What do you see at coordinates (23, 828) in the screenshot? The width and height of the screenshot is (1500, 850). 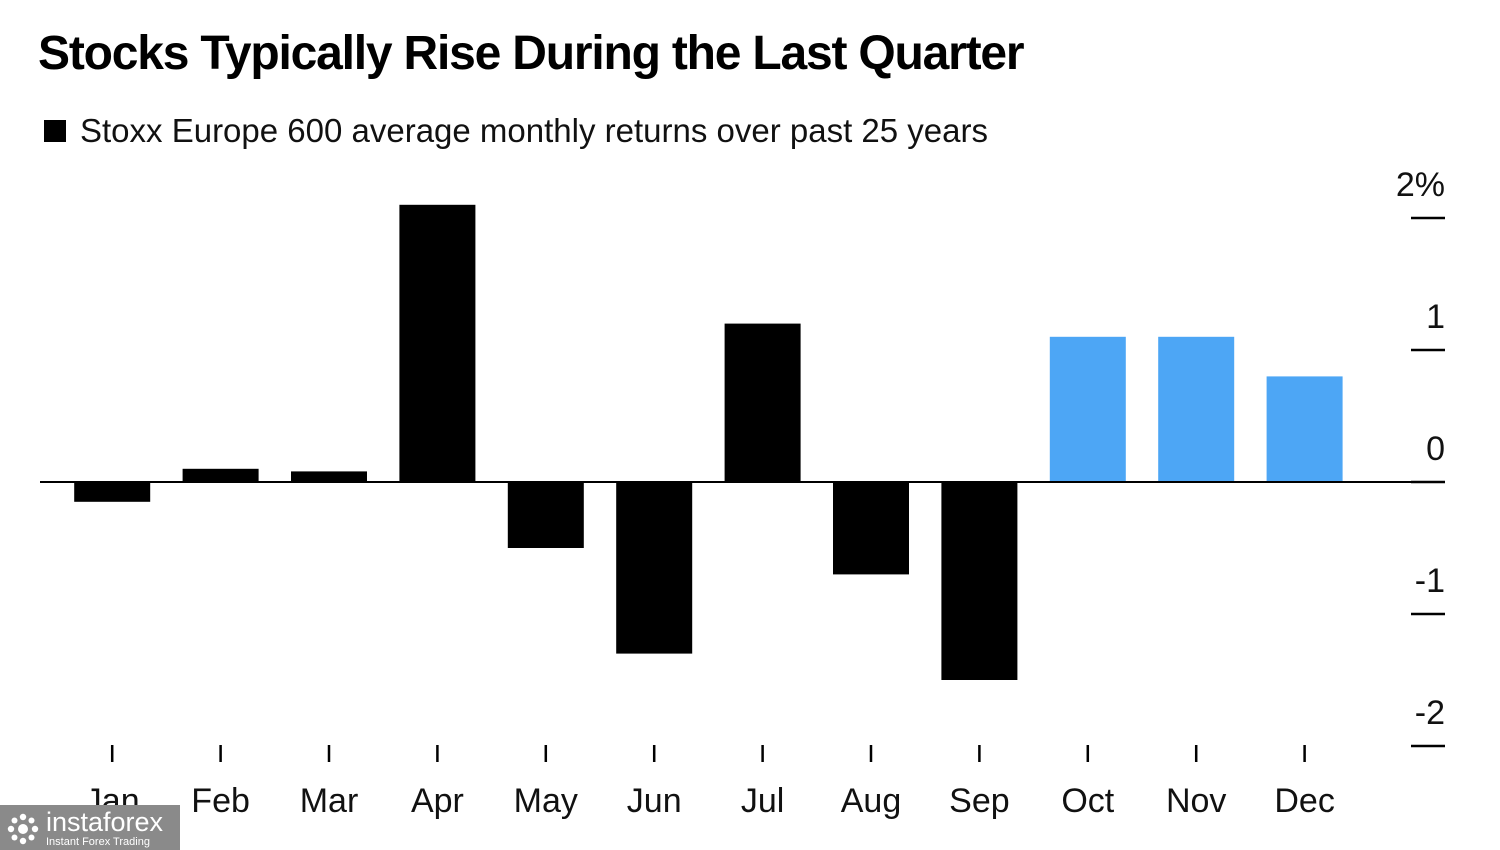 I see `instaforex-logo-icon` at bounding box center [23, 828].